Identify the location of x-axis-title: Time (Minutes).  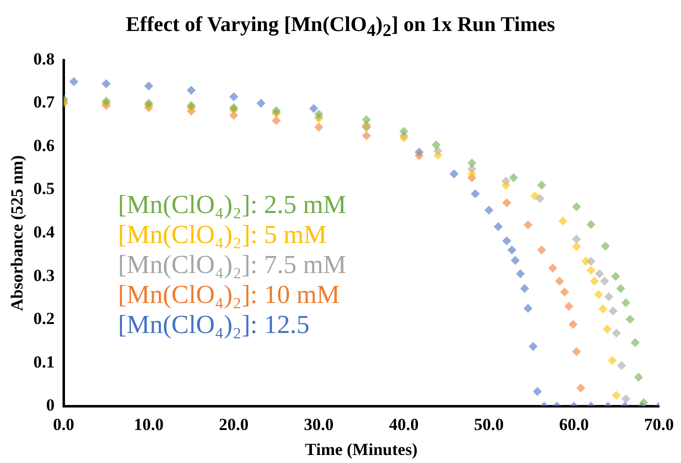
(361, 450).